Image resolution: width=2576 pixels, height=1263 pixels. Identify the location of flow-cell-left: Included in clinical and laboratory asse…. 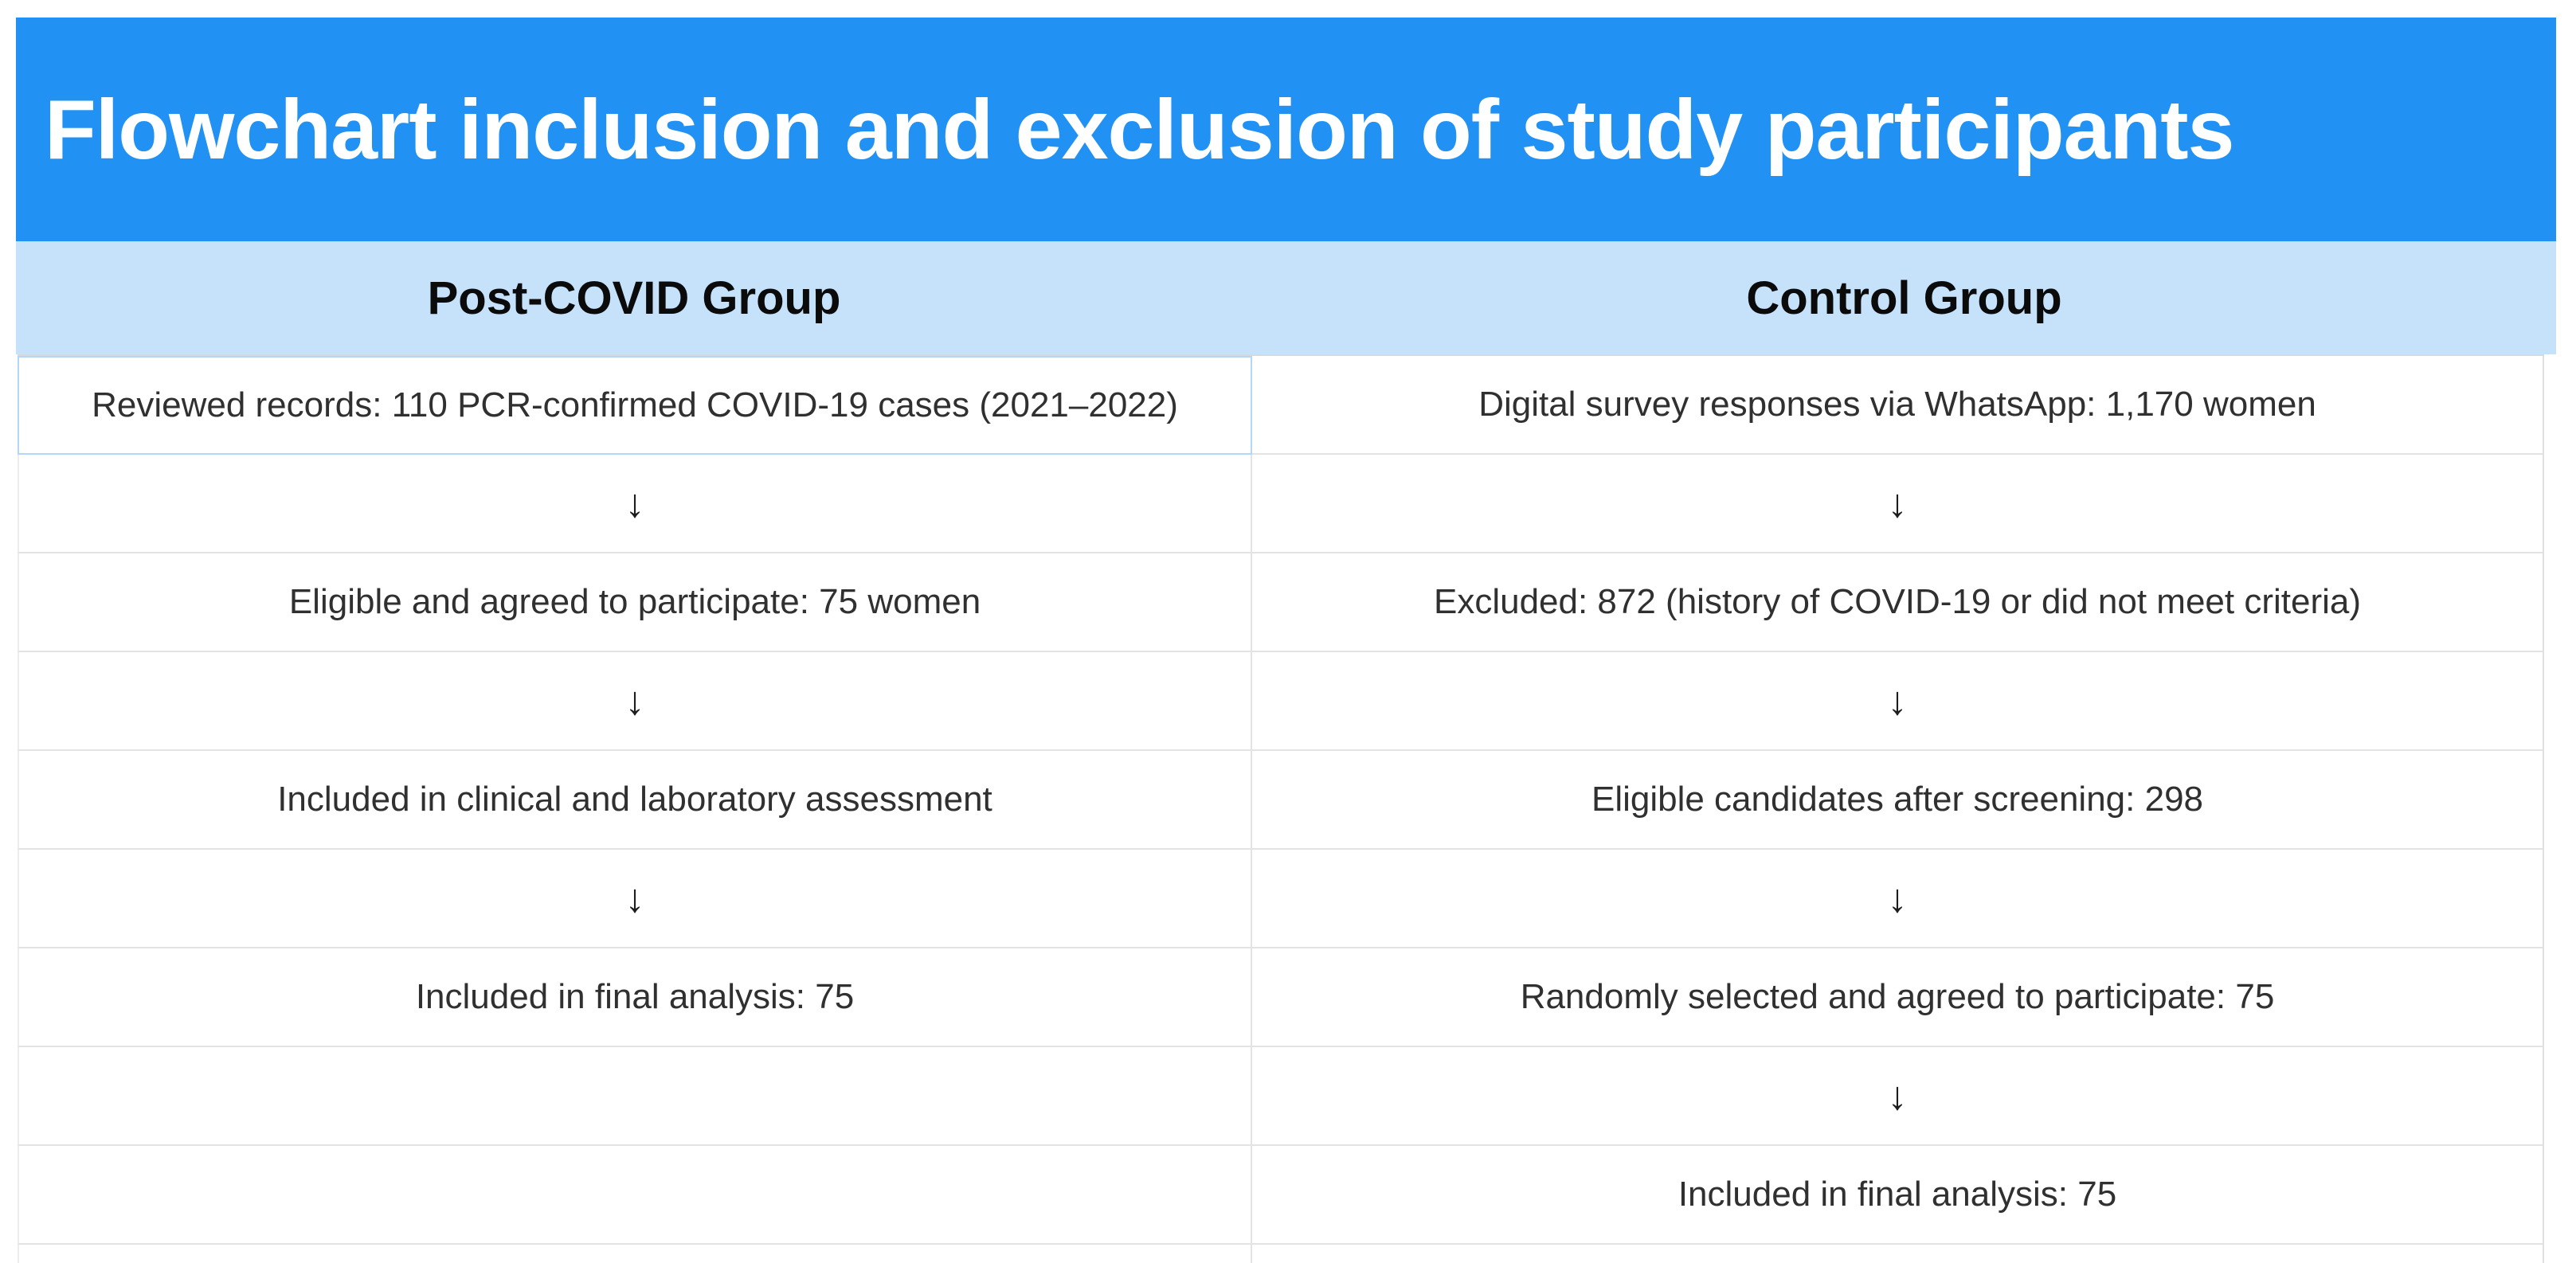
(635, 801).